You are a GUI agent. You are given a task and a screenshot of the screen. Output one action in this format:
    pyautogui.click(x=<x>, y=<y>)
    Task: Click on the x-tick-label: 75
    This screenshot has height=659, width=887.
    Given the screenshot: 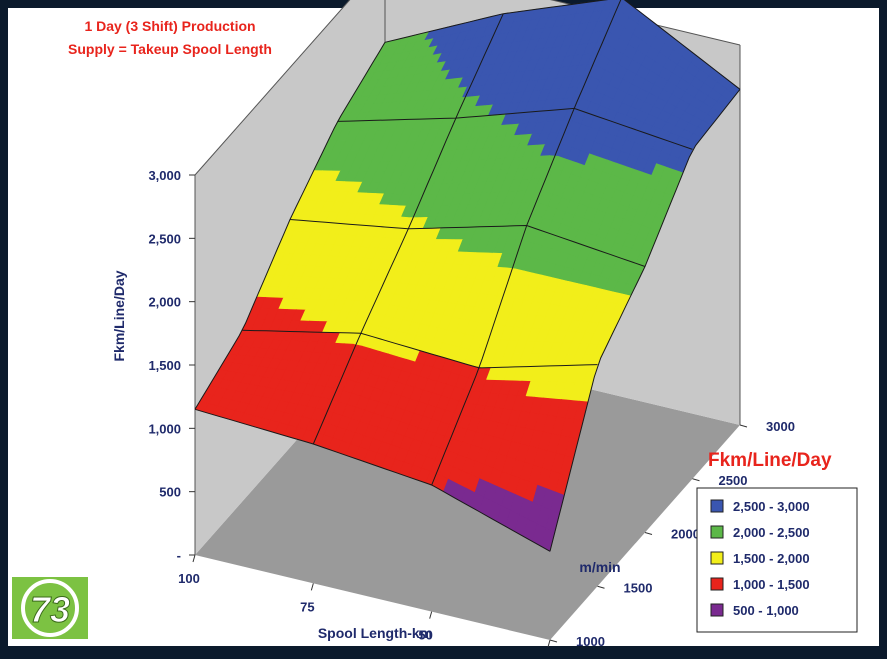 What is the action you would take?
    pyautogui.click(x=307, y=606)
    